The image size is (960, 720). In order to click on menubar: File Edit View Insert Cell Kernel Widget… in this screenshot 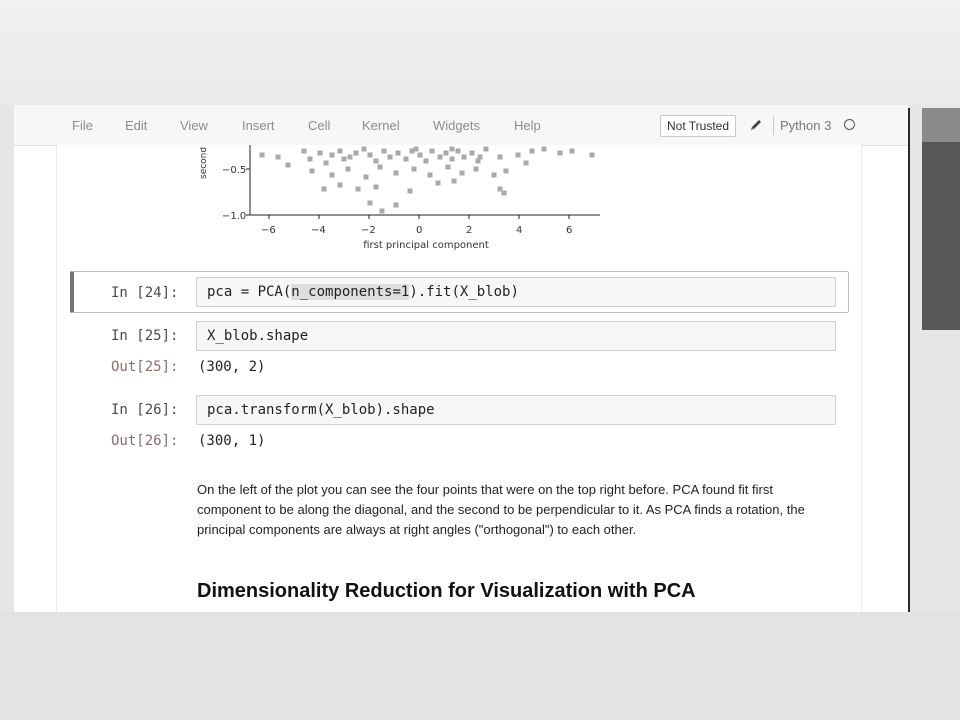, I will do `click(461, 125)`.